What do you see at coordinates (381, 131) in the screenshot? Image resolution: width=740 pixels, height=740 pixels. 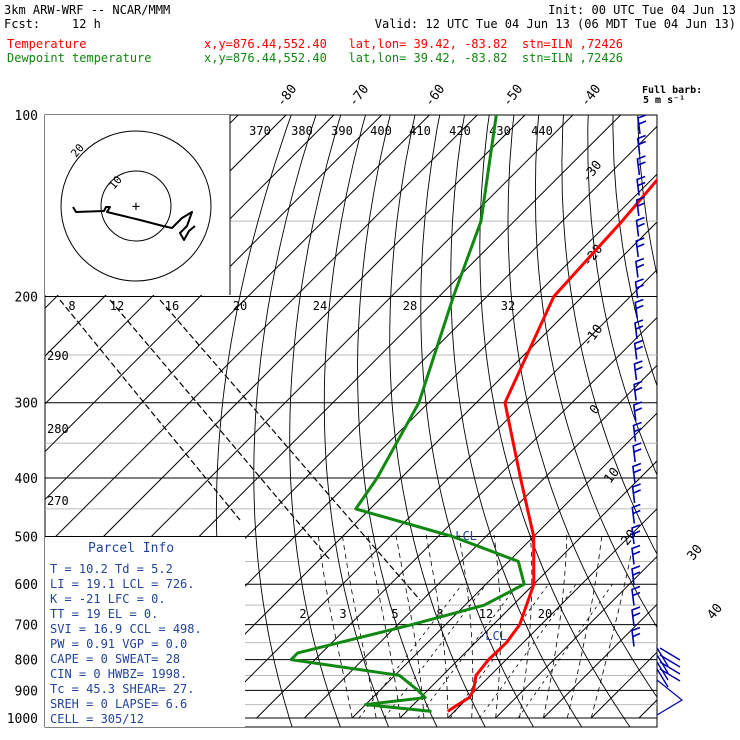 I see `theta-label: 400` at bounding box center [381, 131].